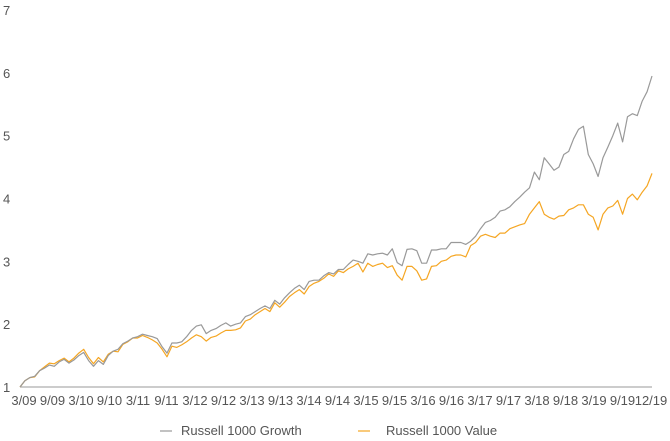  I want to click on legend-item-value: Russell 1000 Value, so click(427, 430).